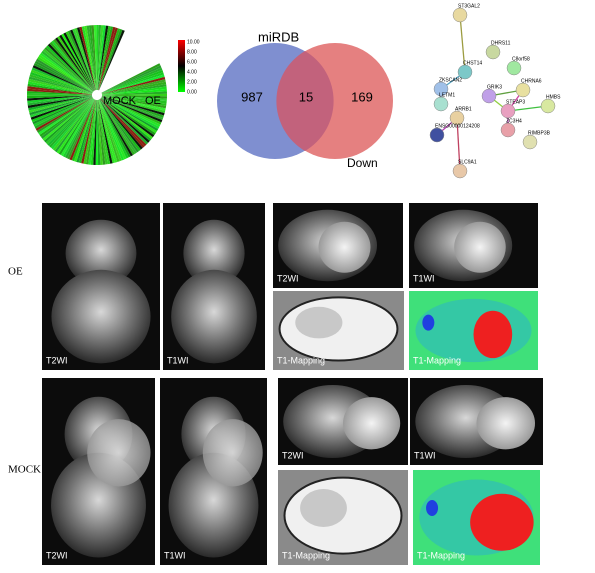  I want to click on circular-heatmap: MOCK OE 10.00 8.00 6.00 4.00 2.00 0.00, so click(113, 95).